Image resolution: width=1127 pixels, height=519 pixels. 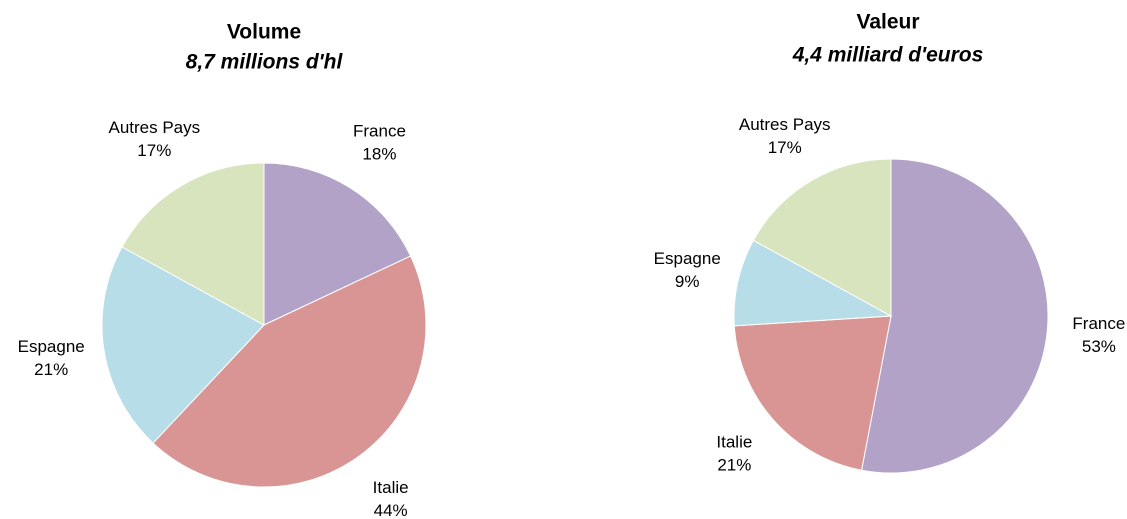 I want to click on slice-value-label: 44%, so click(x=391, y=510).